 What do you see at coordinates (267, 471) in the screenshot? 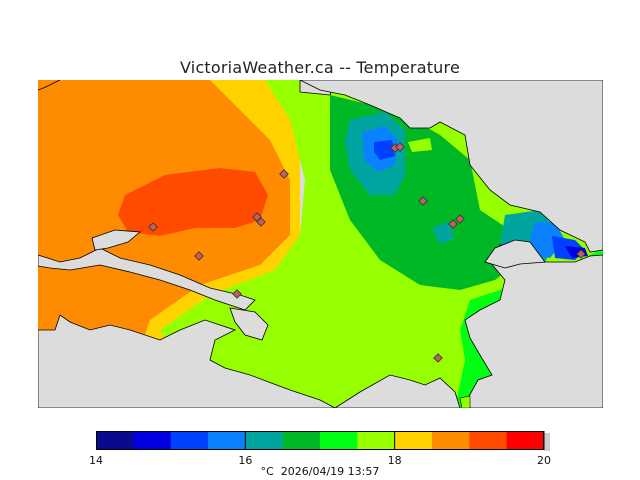
I see `unit-label: °C` at bounding box center [267, 471].